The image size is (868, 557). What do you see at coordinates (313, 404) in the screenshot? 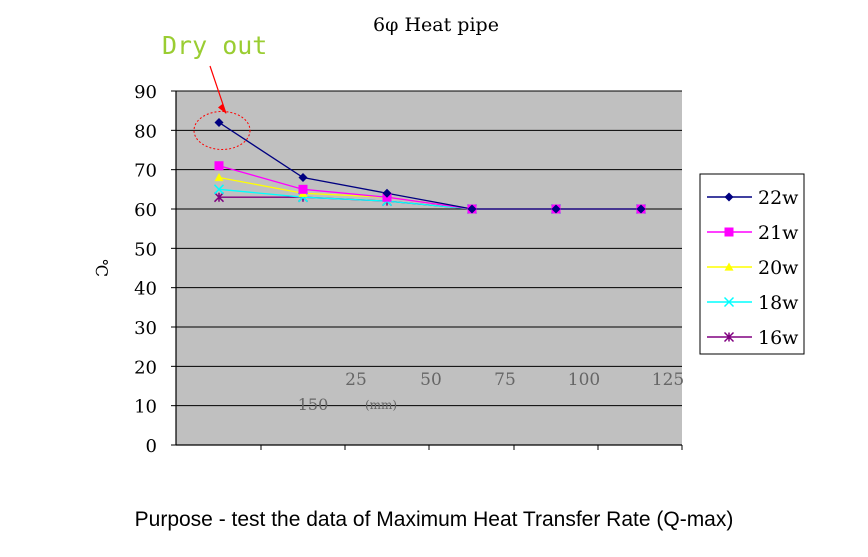
I see `x-axis-unit-label: 150` at bounding box center [313, 404].